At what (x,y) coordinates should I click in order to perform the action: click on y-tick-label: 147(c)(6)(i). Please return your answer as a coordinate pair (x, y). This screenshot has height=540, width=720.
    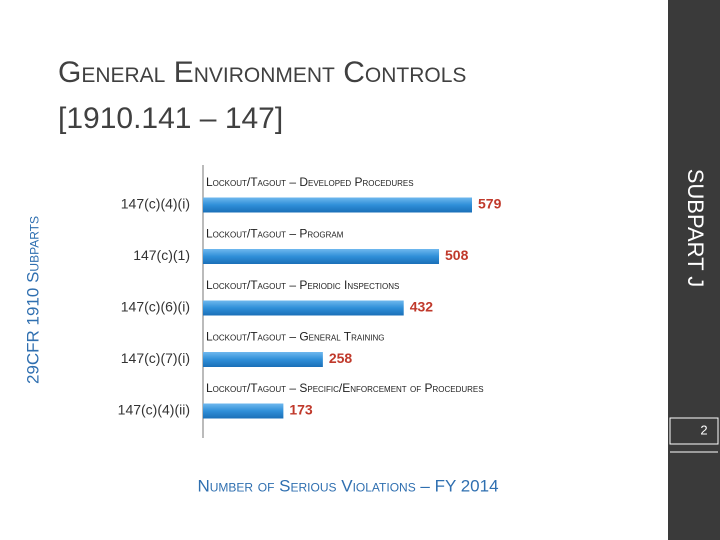
    Looking at the image, I should click on (155, 307).